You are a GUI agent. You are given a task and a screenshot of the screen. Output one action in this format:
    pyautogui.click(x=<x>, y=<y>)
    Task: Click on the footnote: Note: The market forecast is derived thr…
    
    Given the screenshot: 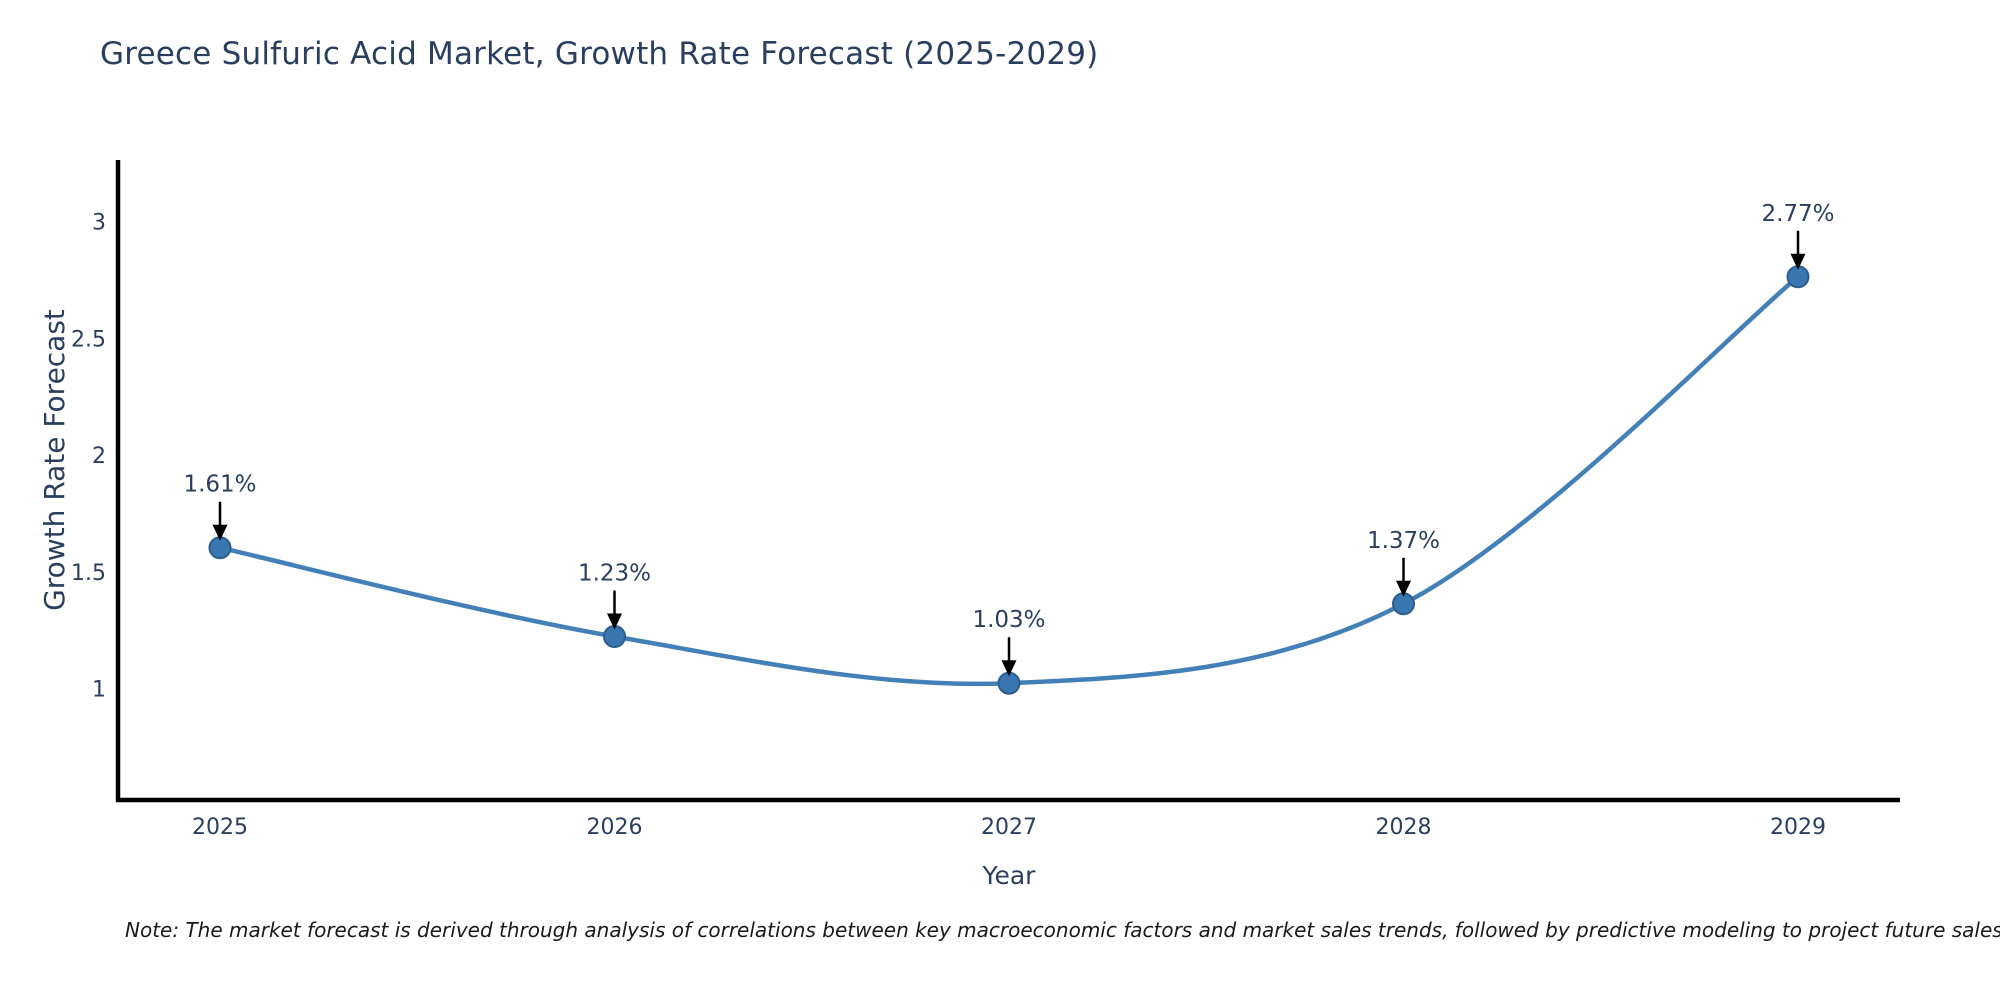 What is the action you would take?
    pyautogui.click(x=1062, y=930)
    